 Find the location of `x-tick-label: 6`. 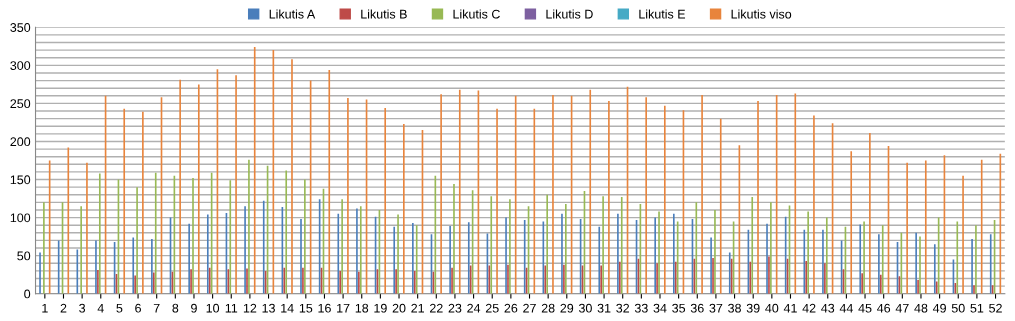

x-tick-label: 6 is located at coordinates (138, 308).